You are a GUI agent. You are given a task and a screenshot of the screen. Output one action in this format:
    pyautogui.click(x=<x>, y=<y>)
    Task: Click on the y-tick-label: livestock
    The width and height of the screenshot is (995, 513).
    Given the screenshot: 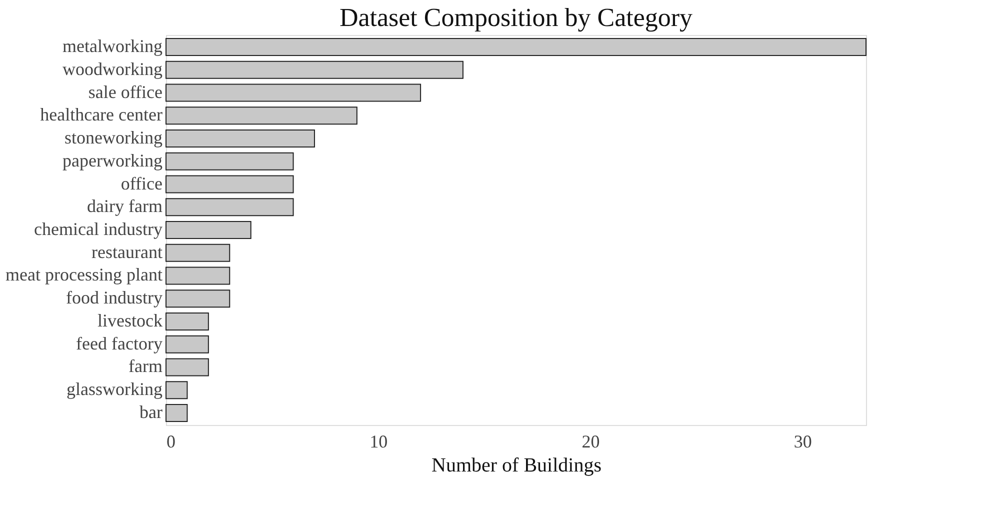 What is the action you would take?
    pyautogui.click(x=130, y=320)
    